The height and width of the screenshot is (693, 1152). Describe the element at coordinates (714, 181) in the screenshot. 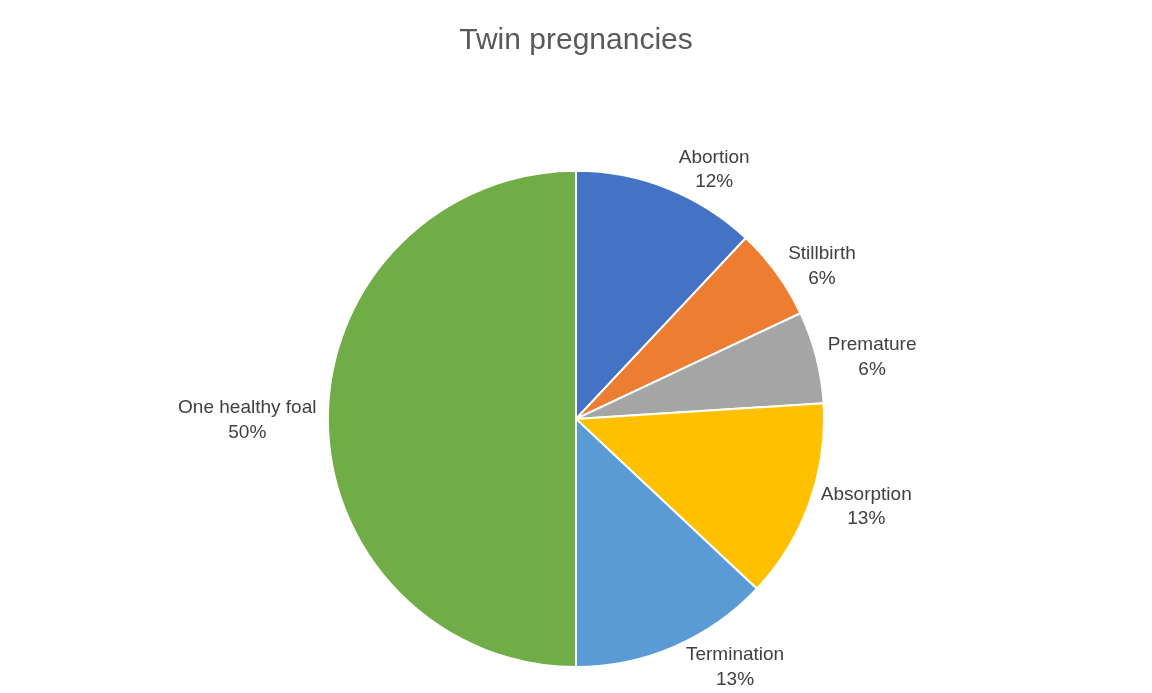

I see `data-label: 12%` at that location.